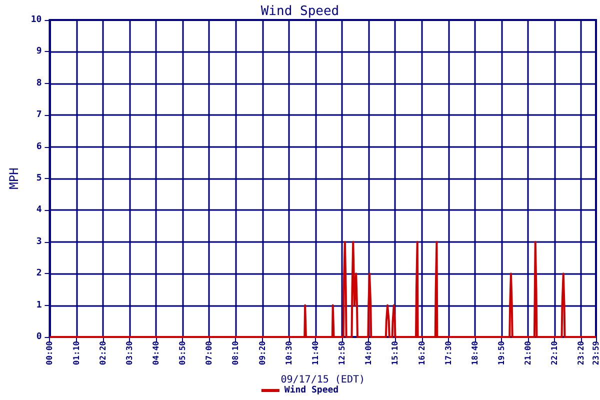  What do you see at coordinates (103, 353) in the screenshot?
I see `x-tick-label: 02:20` at bounding box center [103, 353].